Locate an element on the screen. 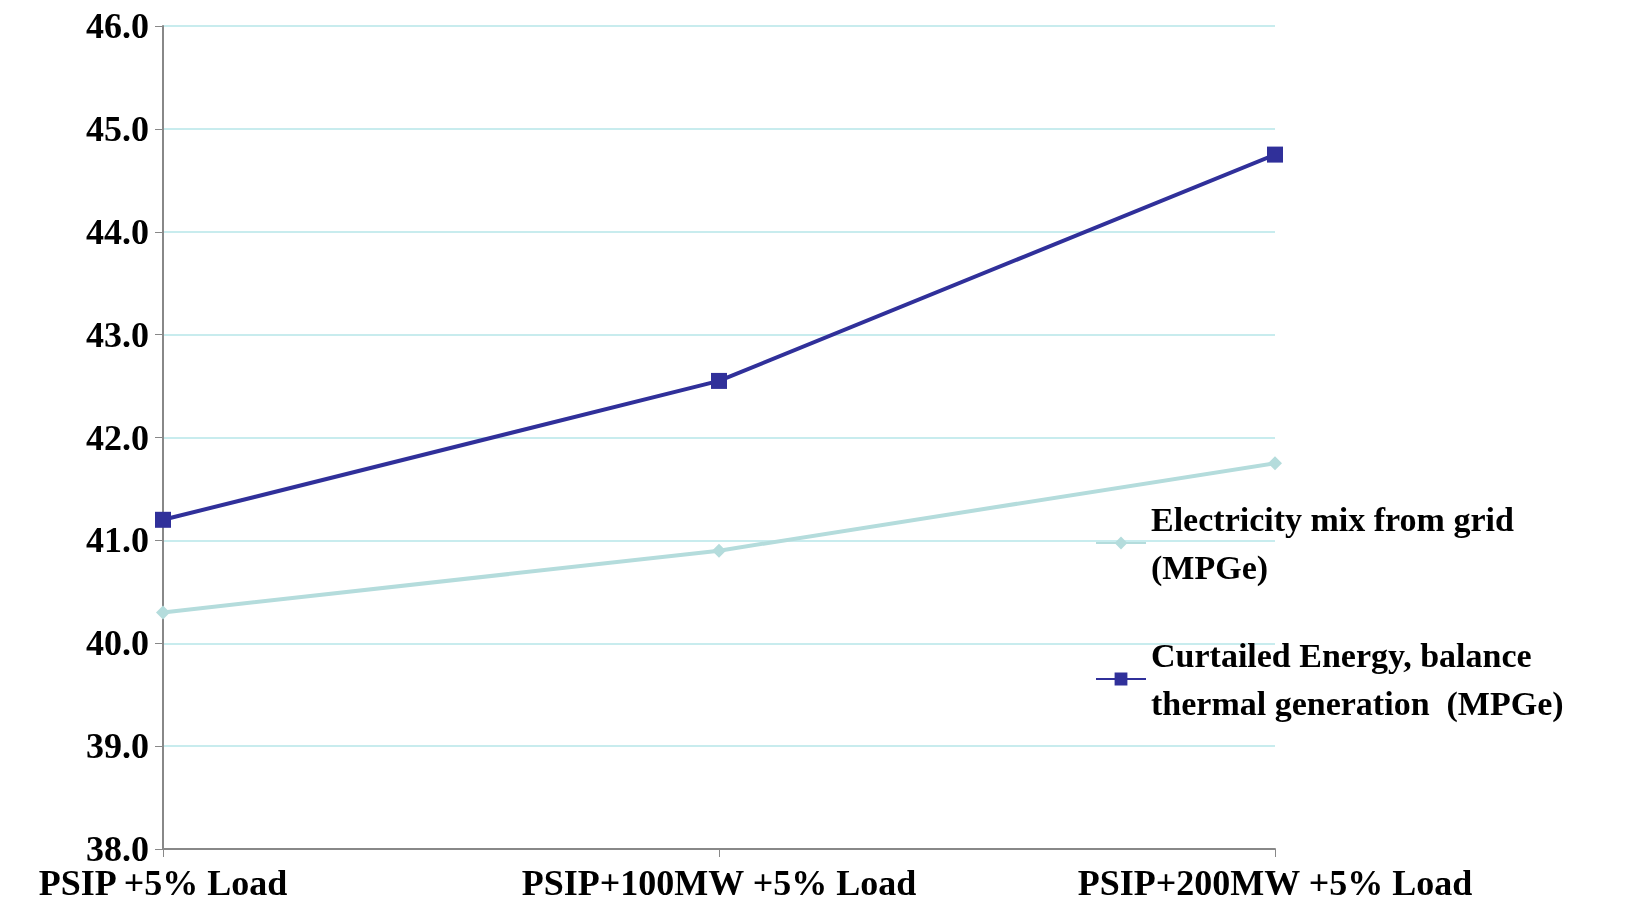 The image size is (1629, 916). y-tick-label: 44.0 is located at coordinates (117, 231).